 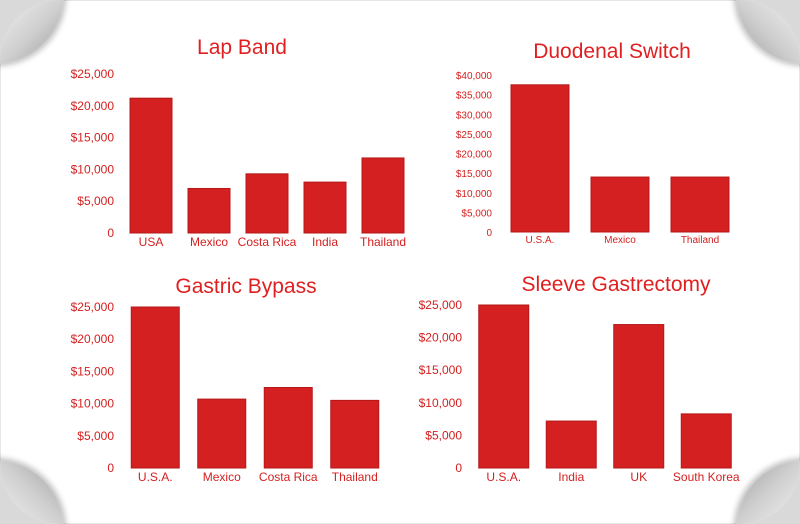 I want to click on x-tick-label: UK, so click(x=638, y=477).